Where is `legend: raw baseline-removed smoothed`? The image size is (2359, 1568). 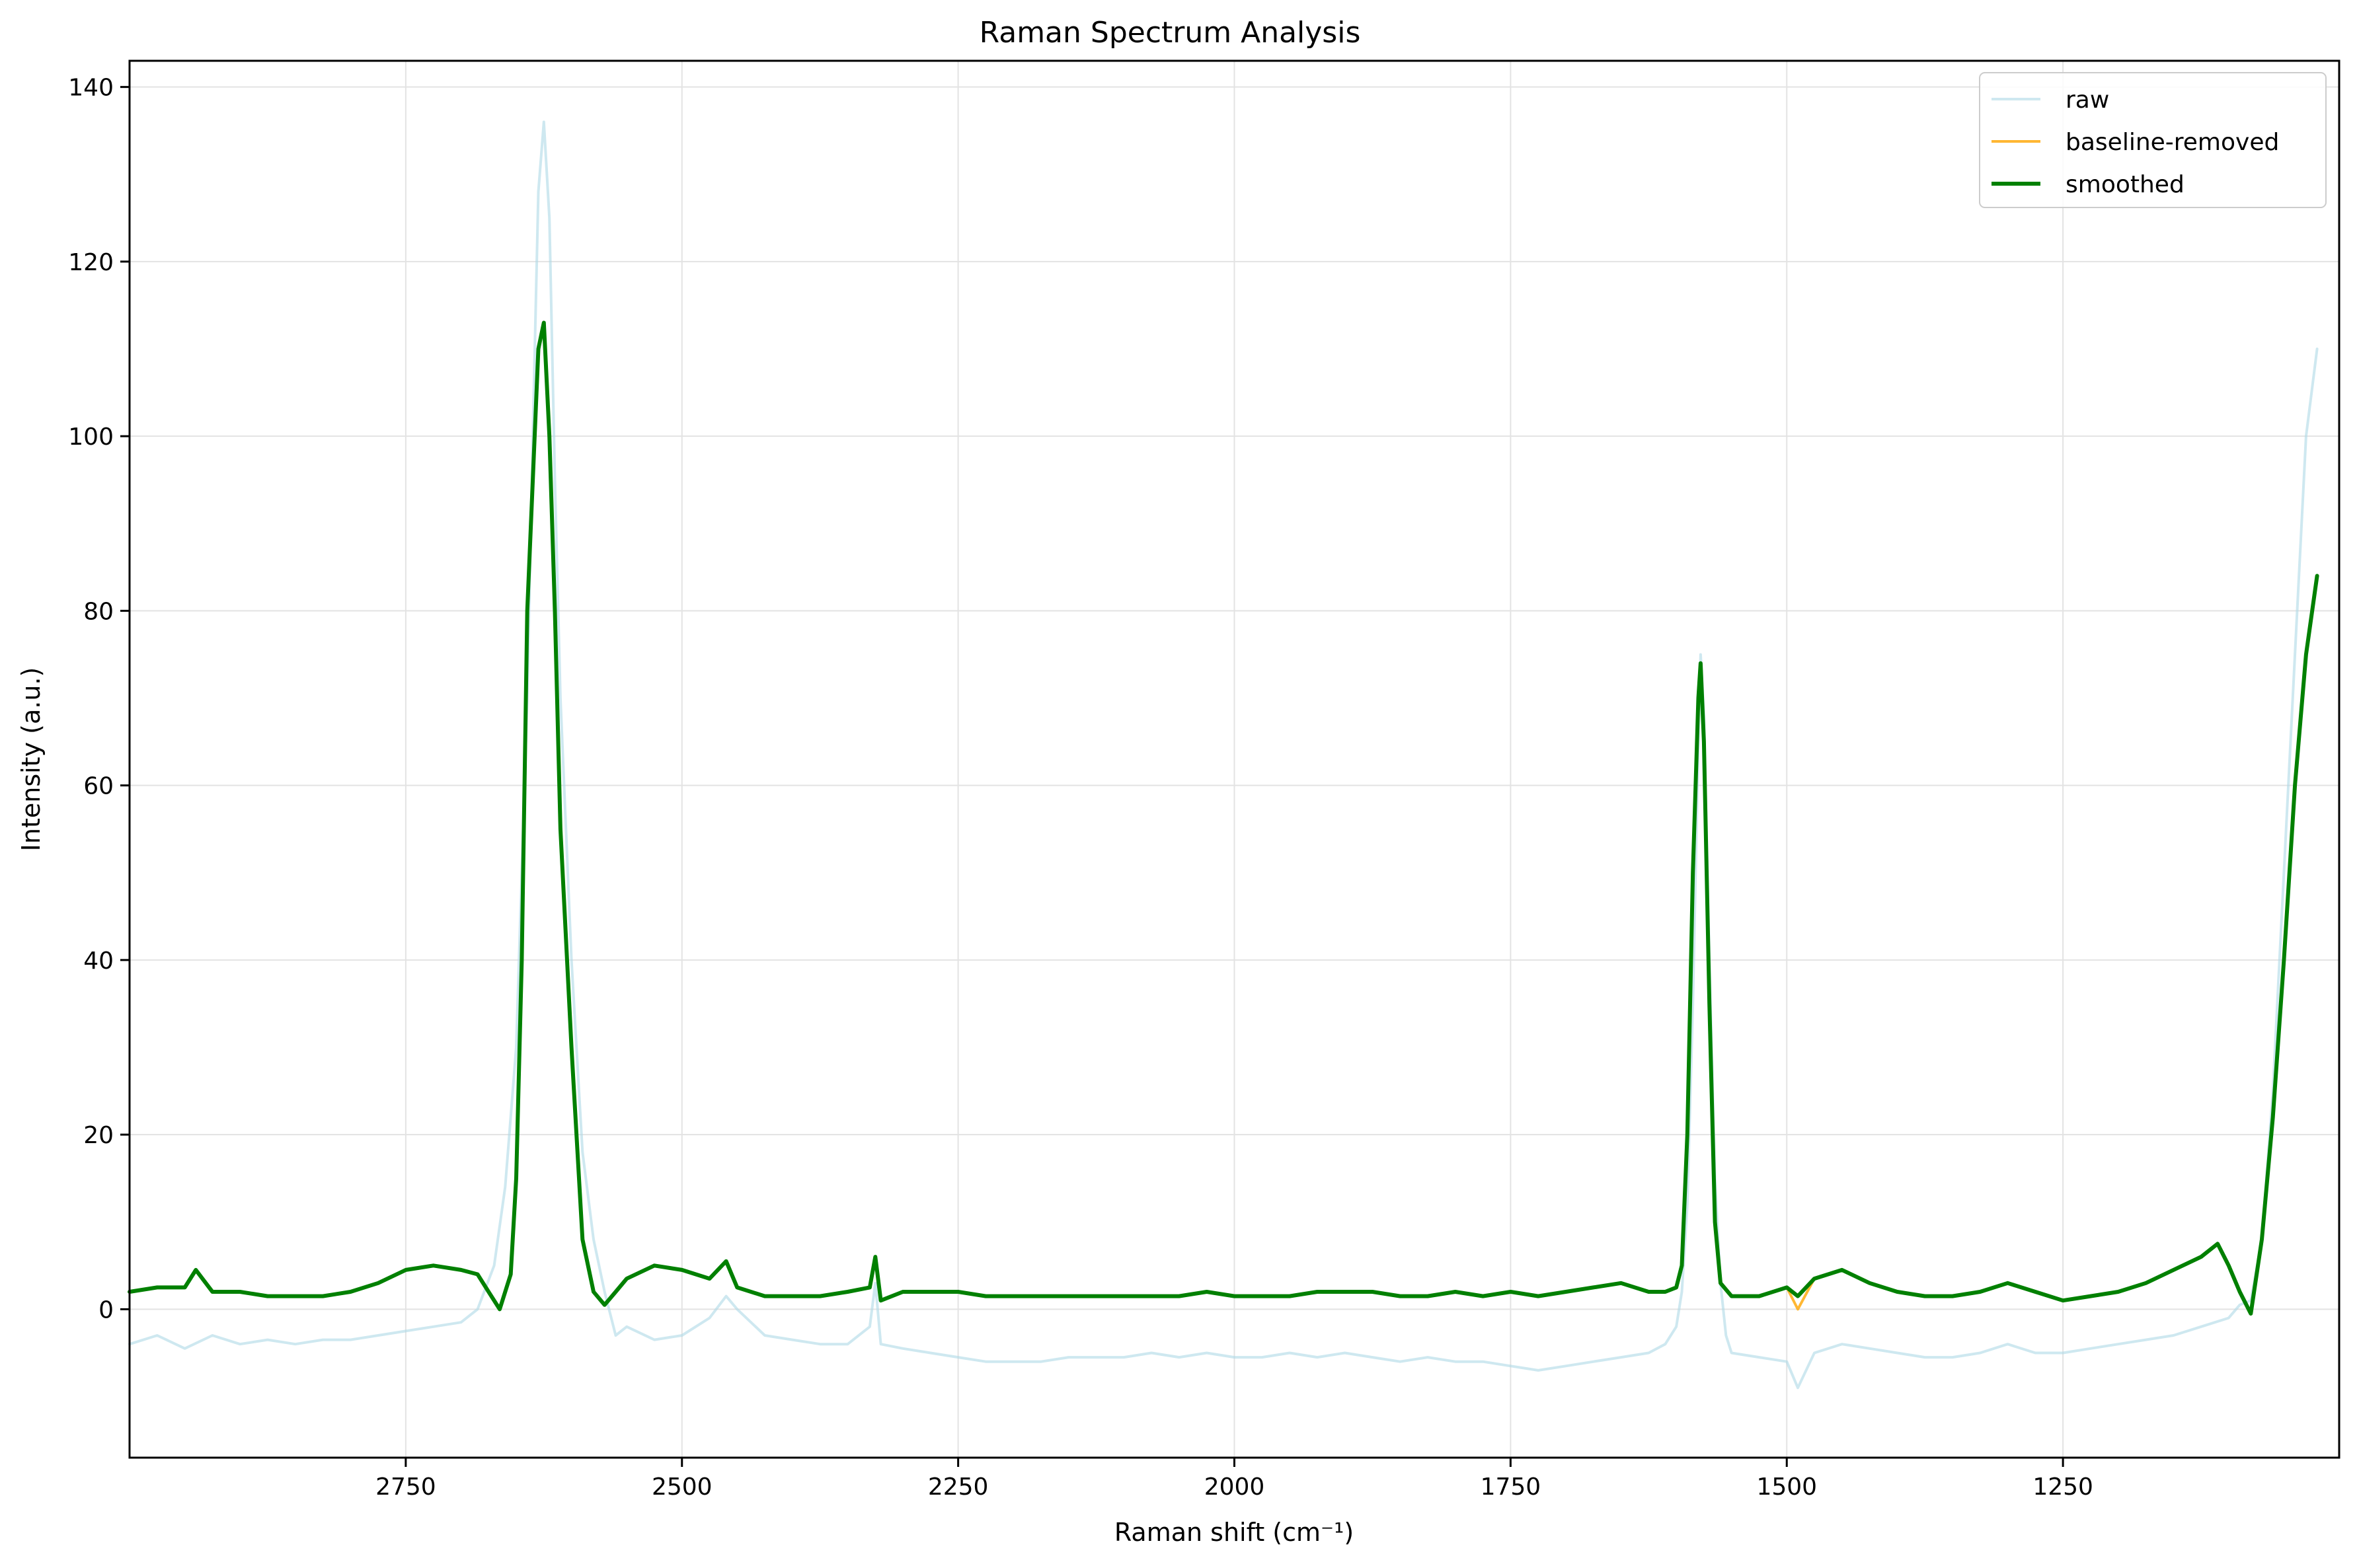
legend: raw baseline-removed smoothed is located at coordinates (2153, 140).